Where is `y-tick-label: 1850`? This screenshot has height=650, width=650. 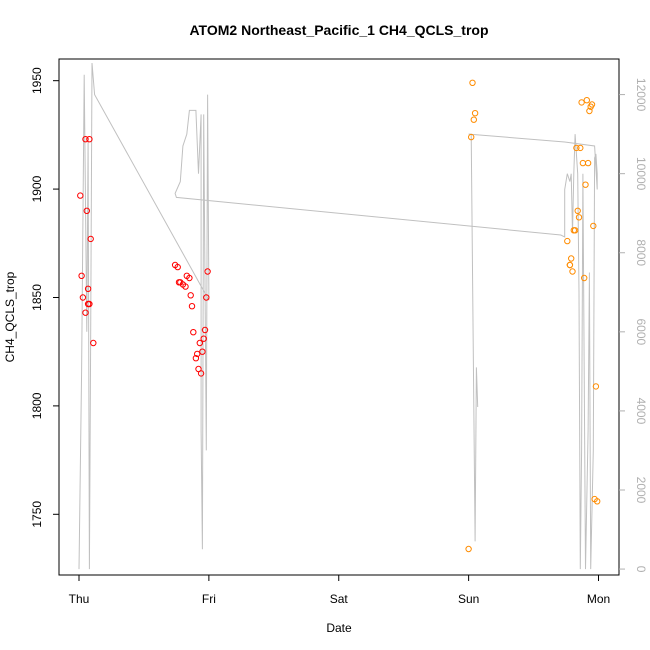
y-tick-label: 1850 is located at coordinates (37, 297).